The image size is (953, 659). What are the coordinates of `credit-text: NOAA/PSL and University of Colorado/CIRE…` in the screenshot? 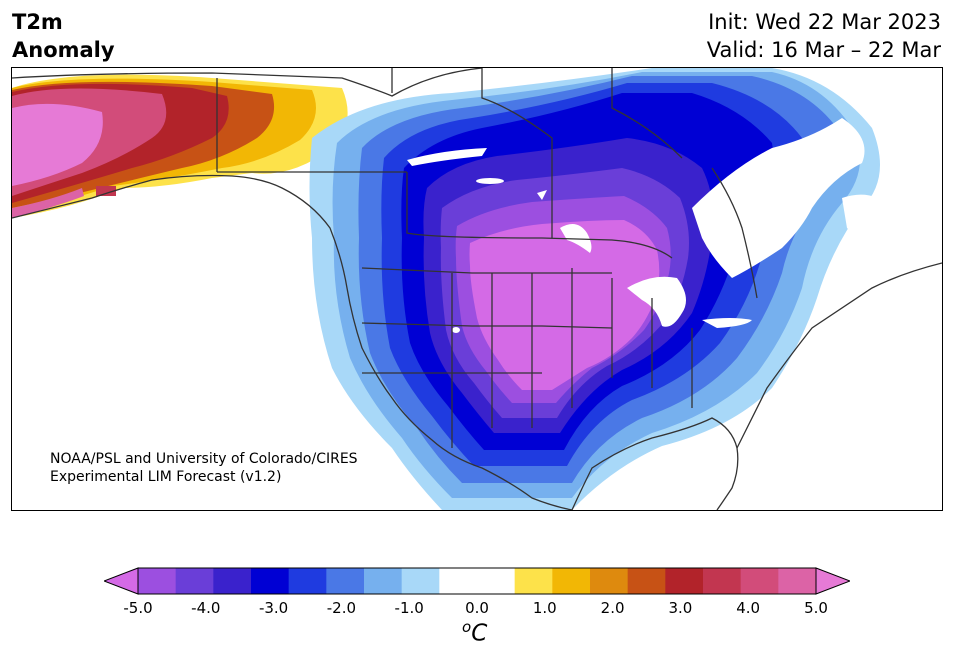 It's located at (204, 468).